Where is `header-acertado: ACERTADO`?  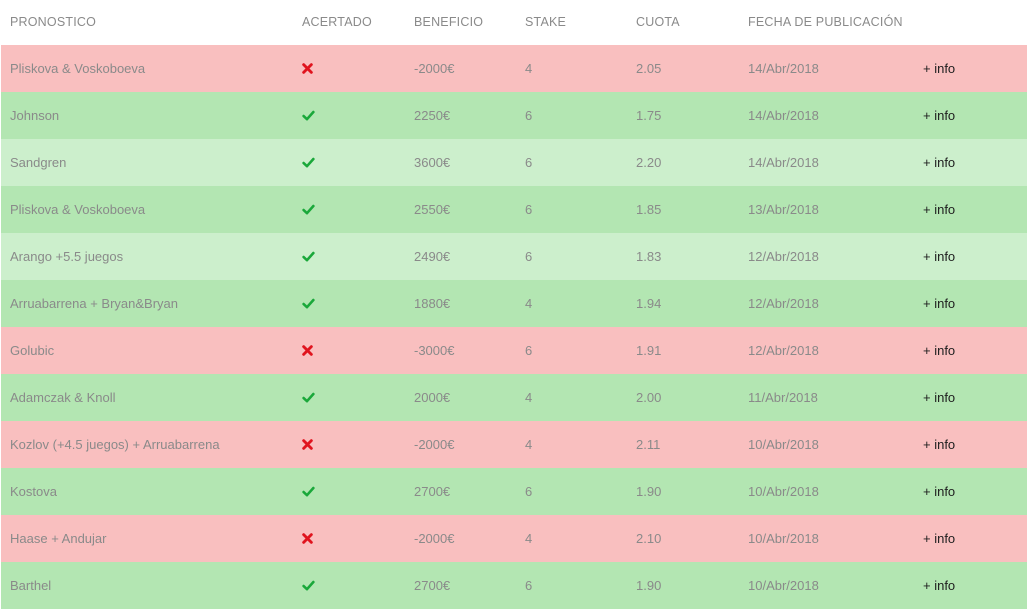 header-acertado: ACERTADO is located at coordinates (337, 22).